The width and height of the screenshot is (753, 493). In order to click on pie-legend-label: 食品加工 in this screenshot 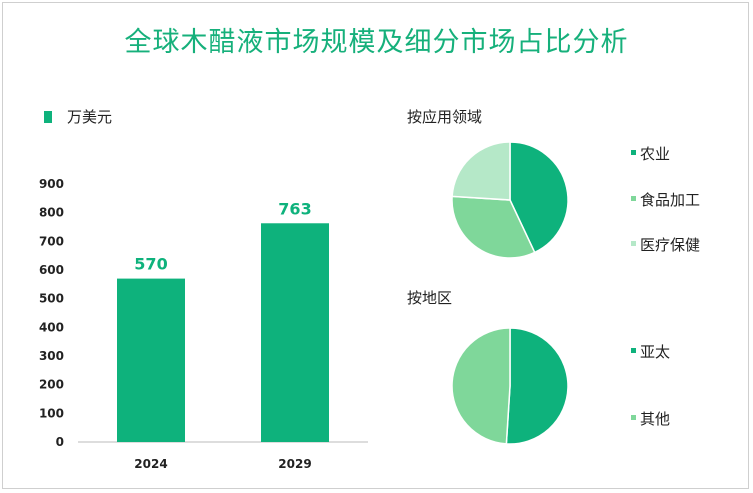, I will do `click(670, 200)`.